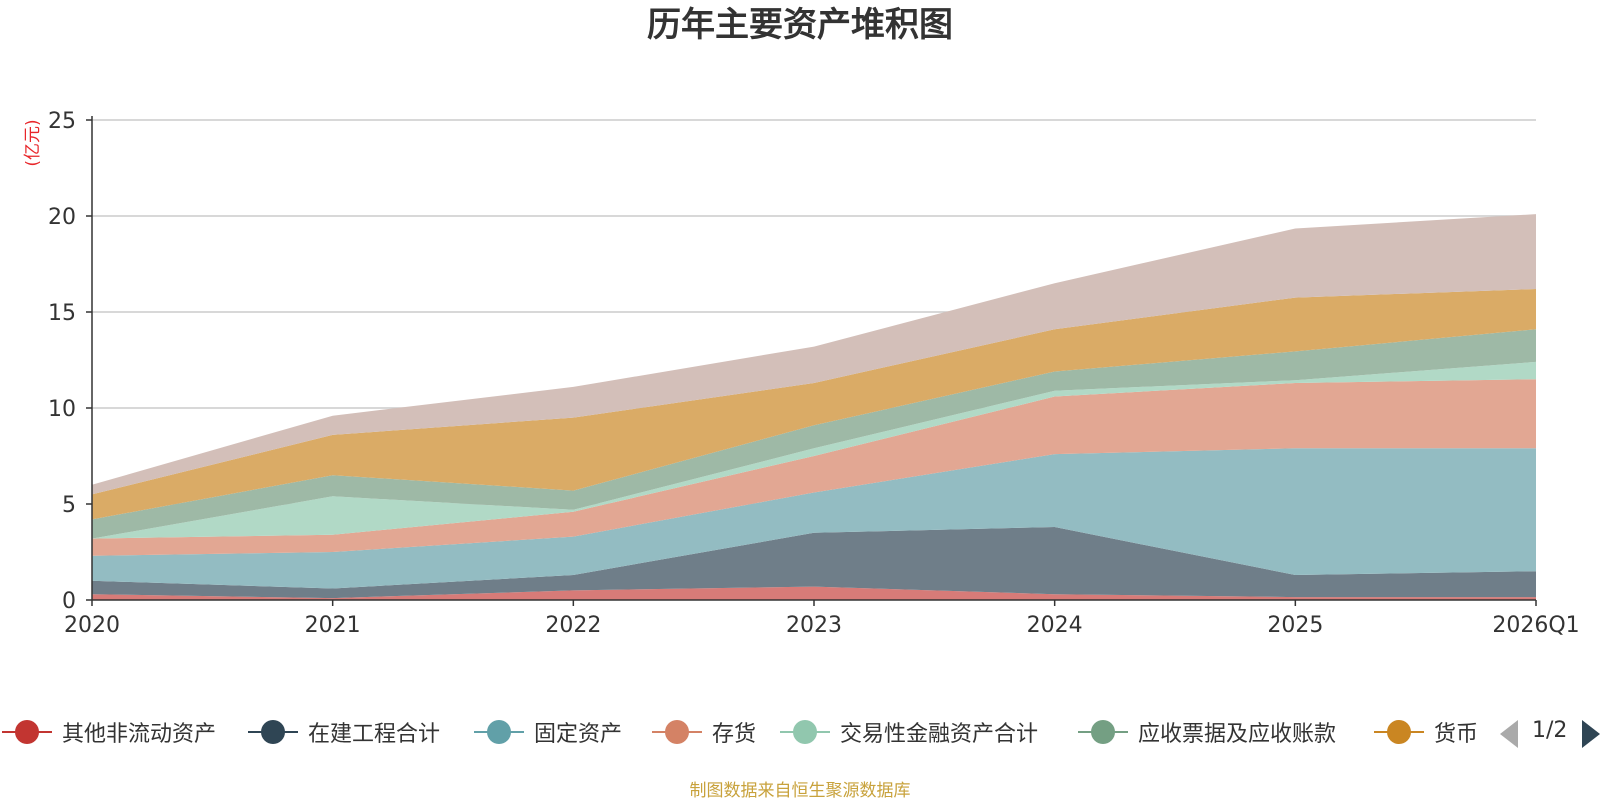  I want to click on legend-label: 在建工程合计, so click(374, 734).